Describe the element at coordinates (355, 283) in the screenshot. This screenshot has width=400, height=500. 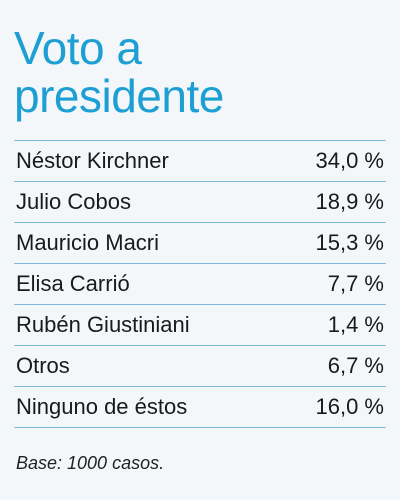
I see `vote-share: 7,7 %` at that location.